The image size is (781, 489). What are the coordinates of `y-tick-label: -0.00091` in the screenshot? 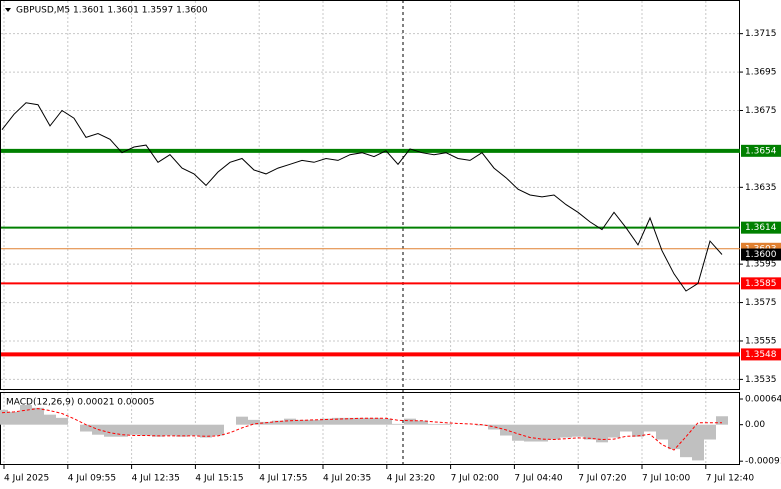 It's located at (763, 462).